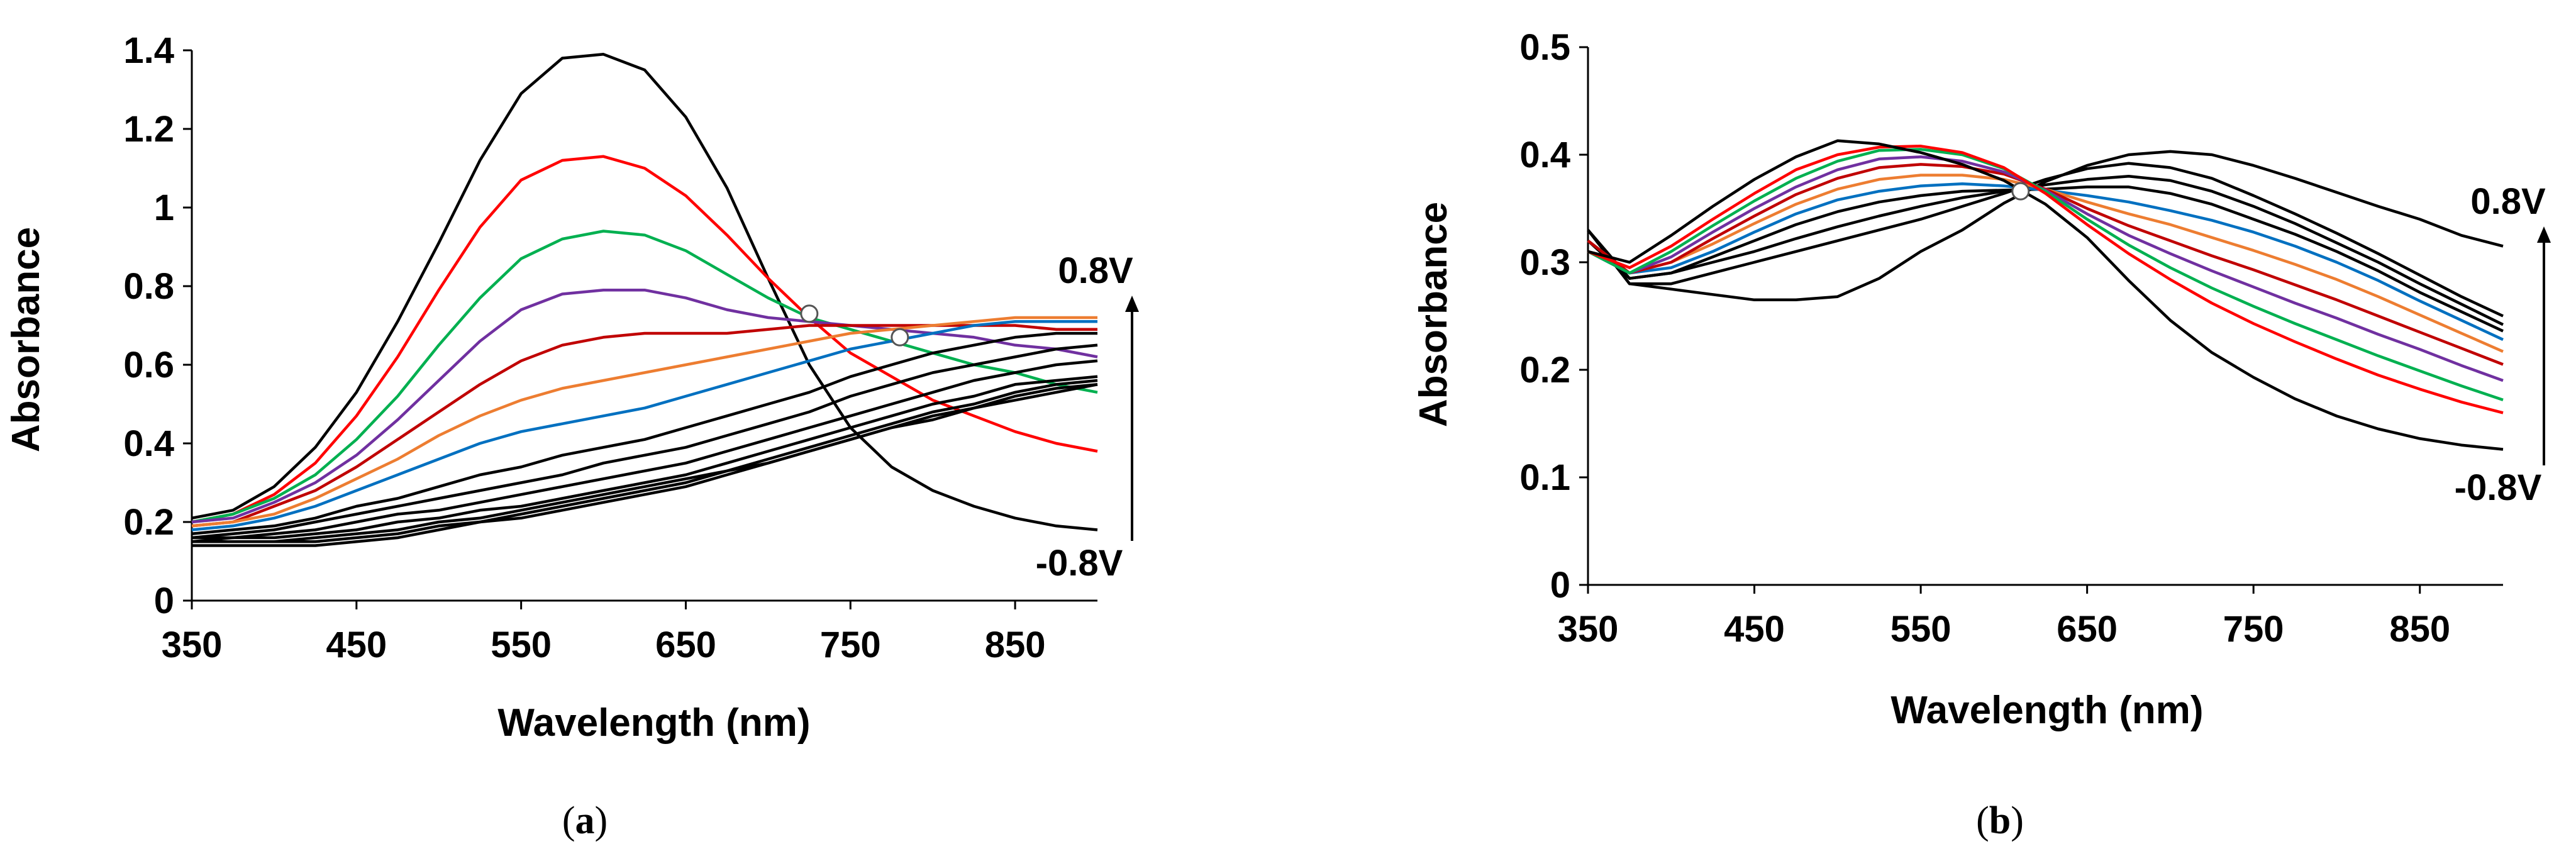 The width and height of the screenshot is (2576, 866). Describe the element at coordinates (1920, 629) in the screenshot. I see `panel-b-xtick-label: 550` at that location.